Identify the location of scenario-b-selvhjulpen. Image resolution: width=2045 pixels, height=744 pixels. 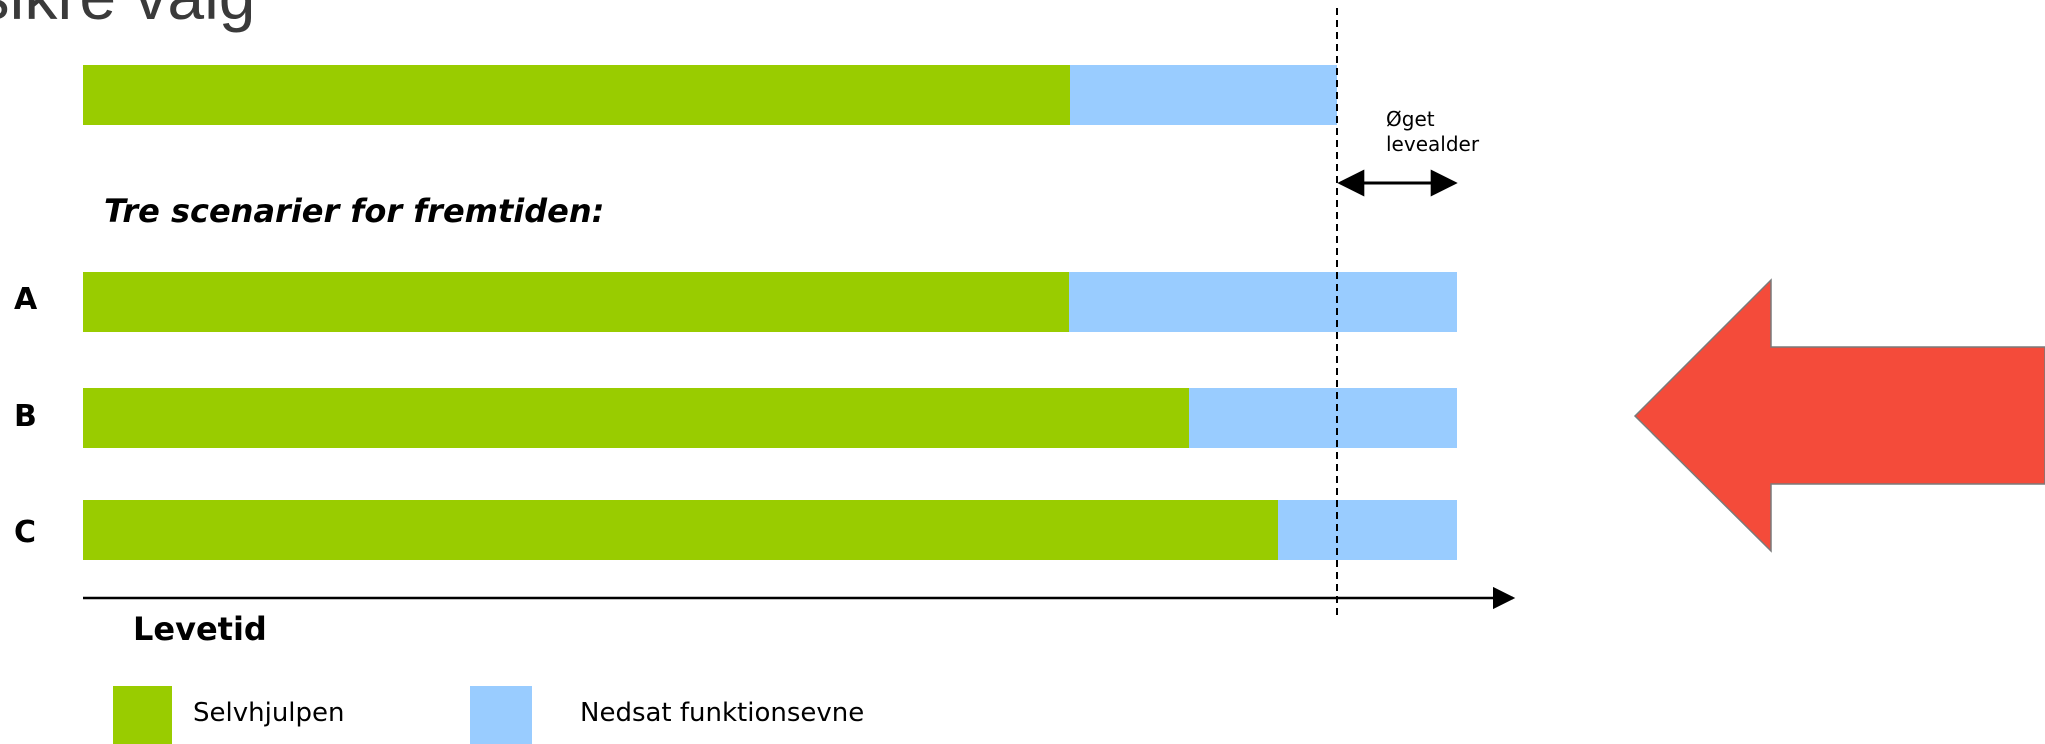
(636, 418).